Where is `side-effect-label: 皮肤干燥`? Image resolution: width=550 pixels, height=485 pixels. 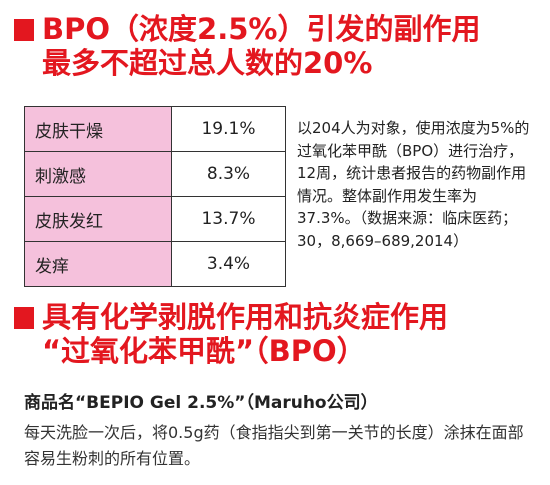 side-effect-label: 皮肤干燥 is located at coordinates (98, 129).